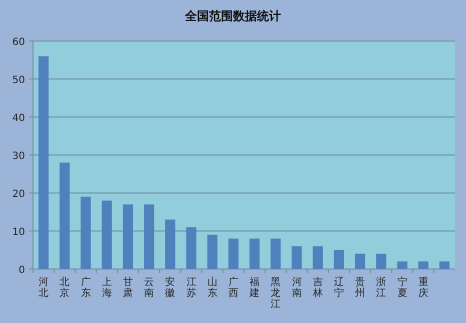 The width and height of the screenshot is (466, 323). What do you see at coordinates (18, 156) in the screenshot?
I see `y-tick-label: 30` at bounding box center [18, 156].